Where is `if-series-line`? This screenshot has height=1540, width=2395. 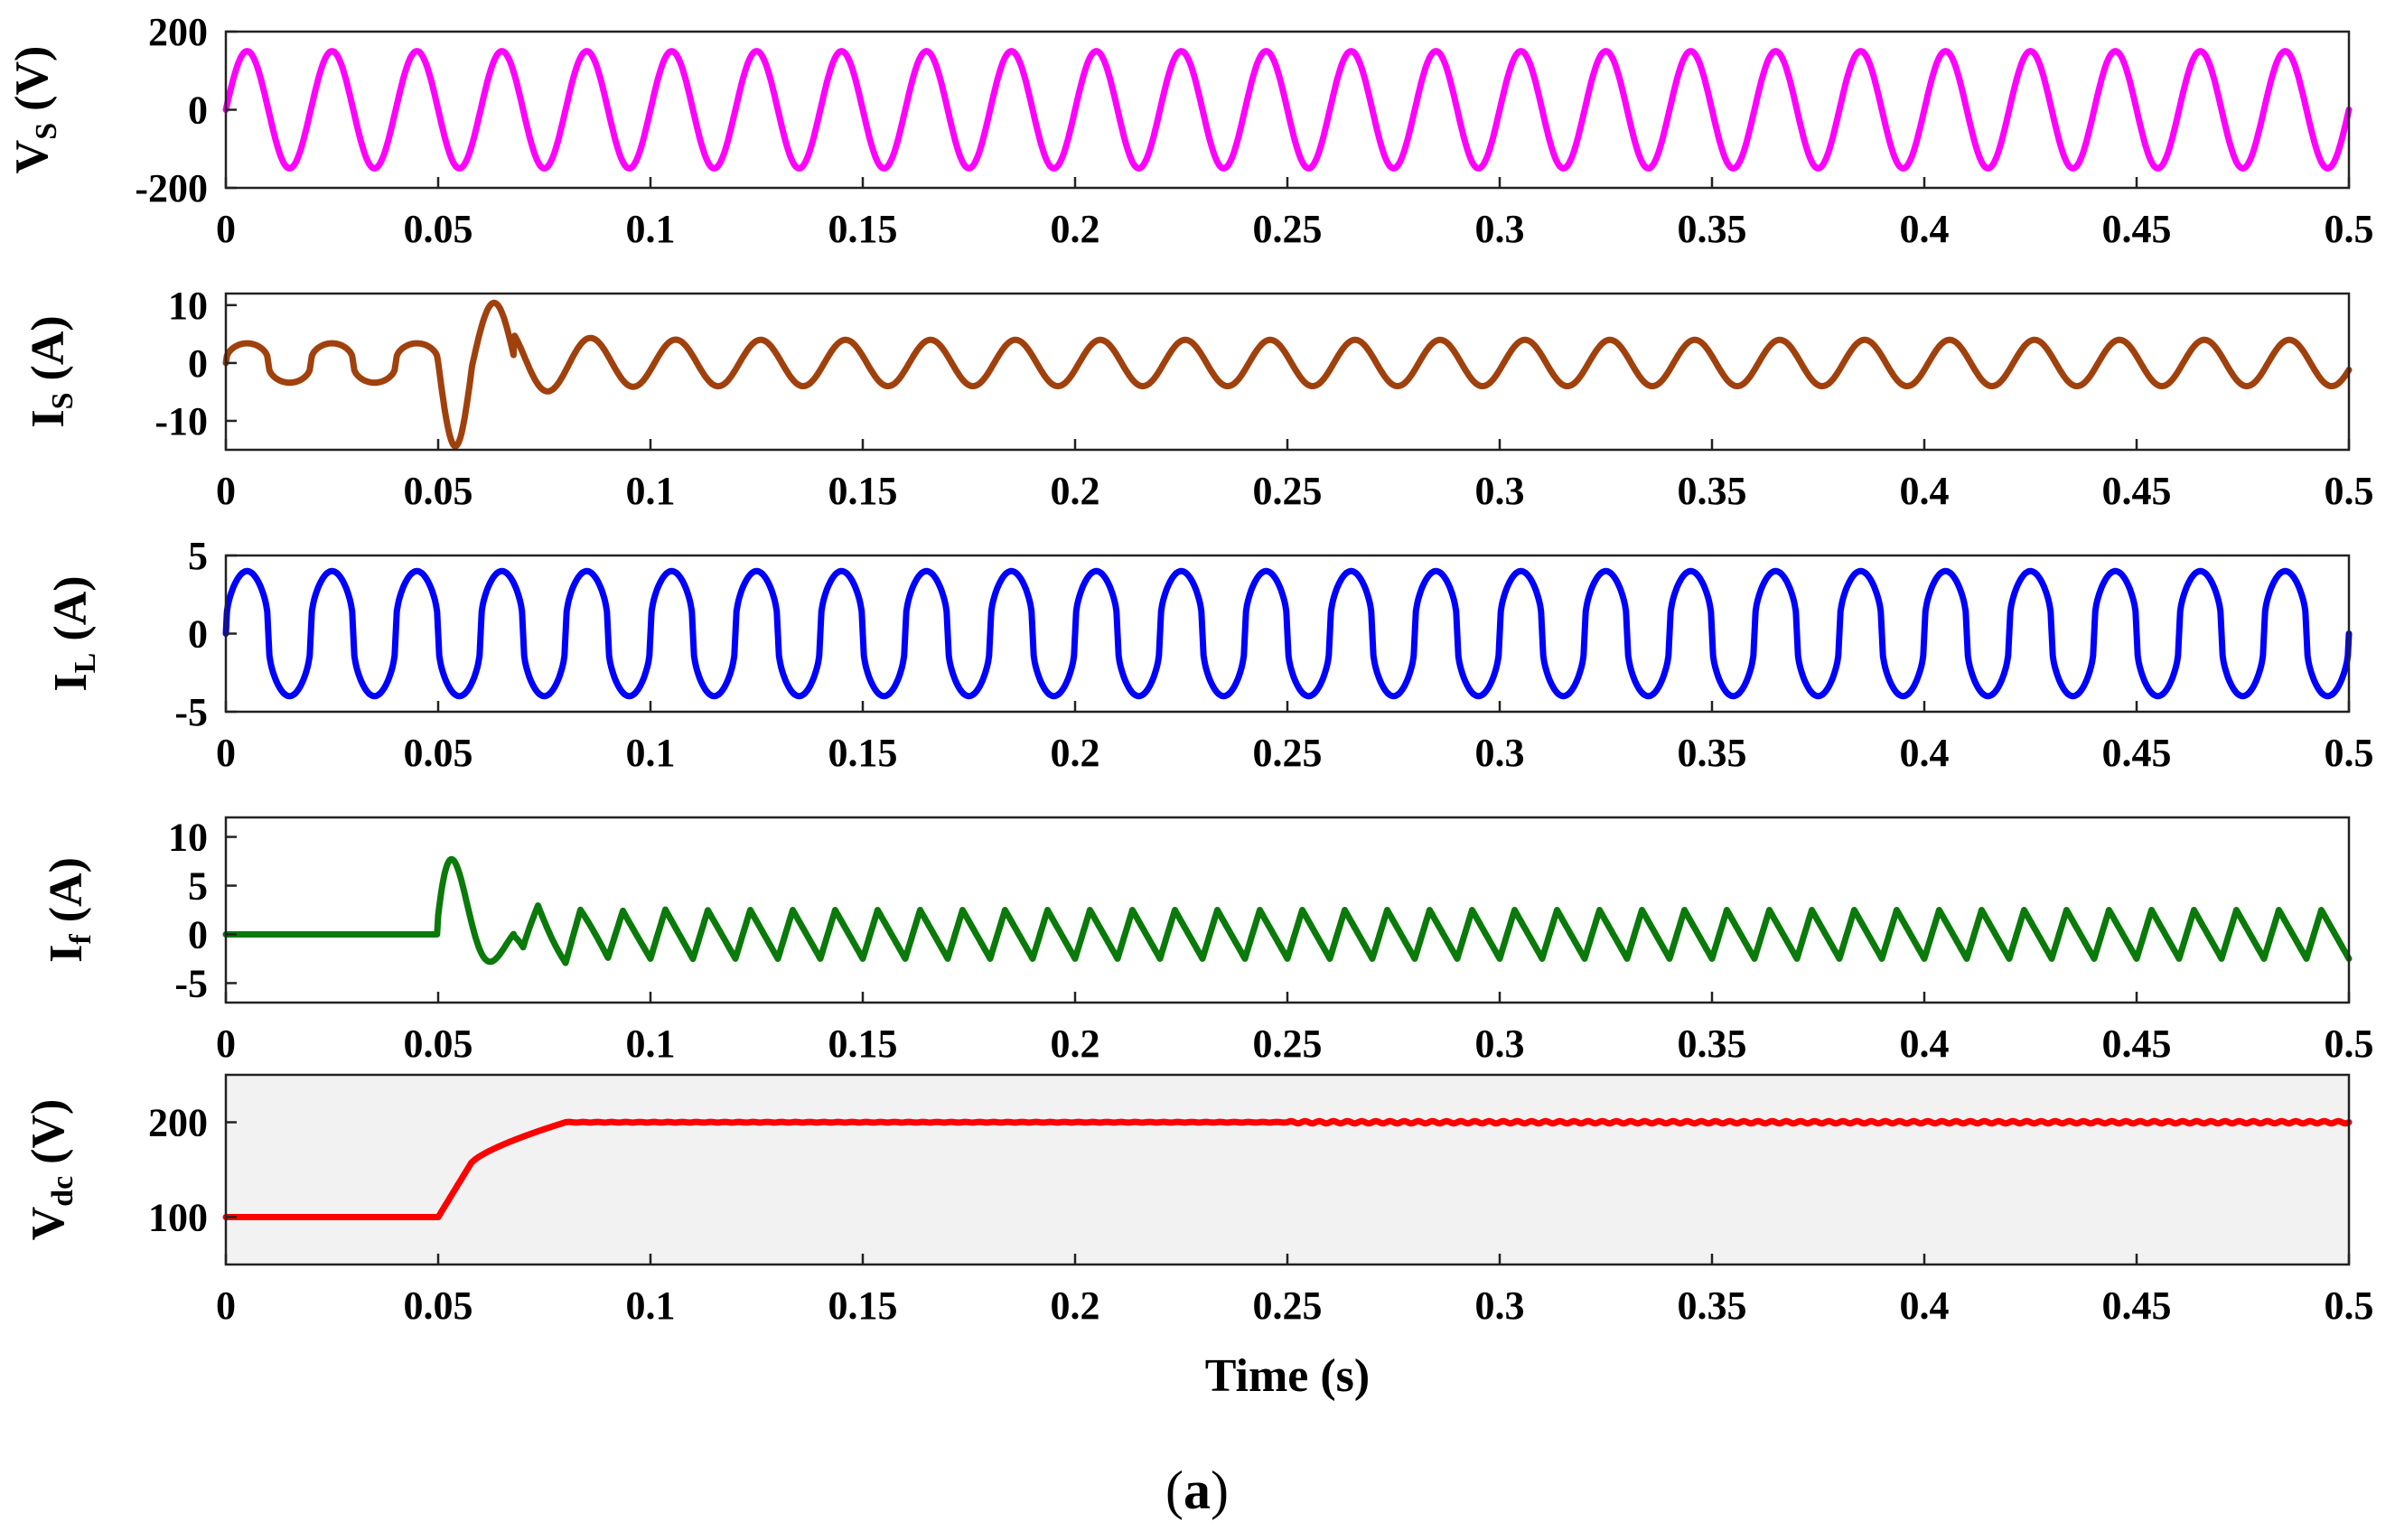
if-series-line is located at coordinates (1287, 910).